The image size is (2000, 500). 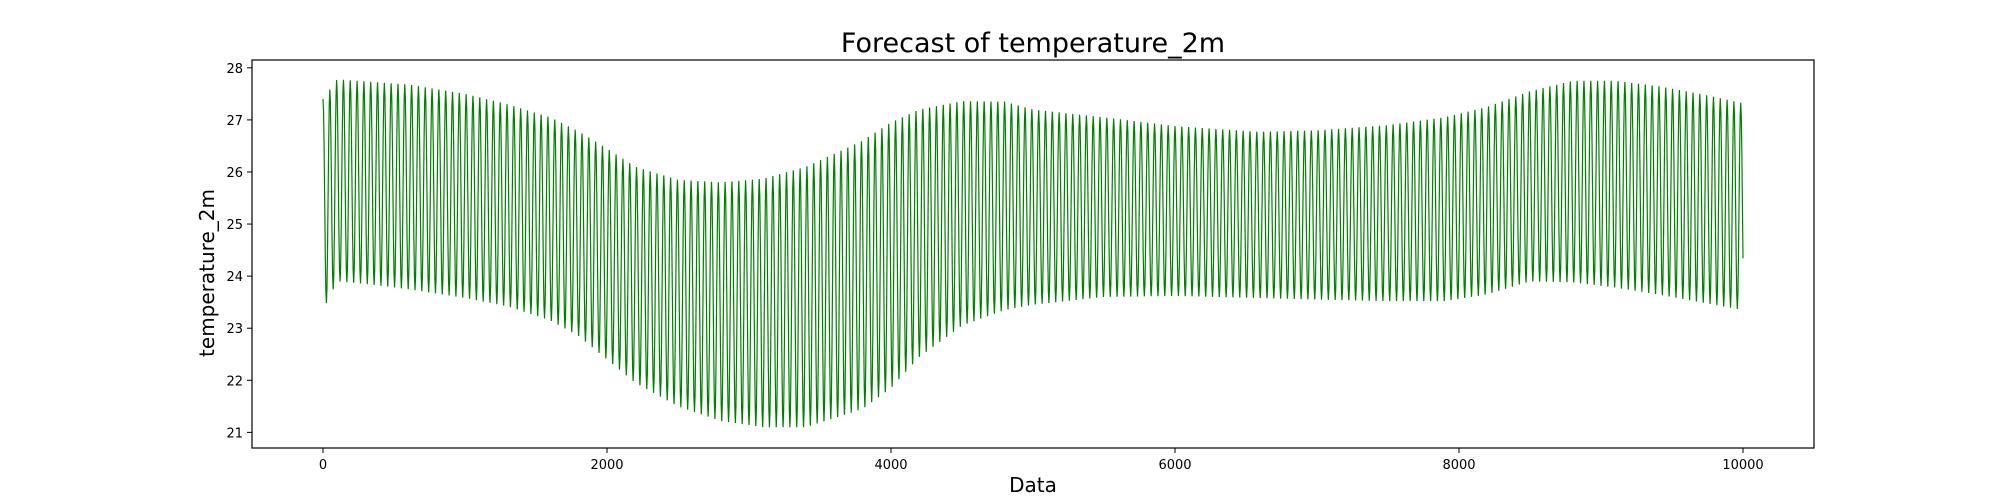 What do you see at coordinates (234, 121) in the screenshot?
I see `y-tick-label: 27` at bounding box center [234, 121].